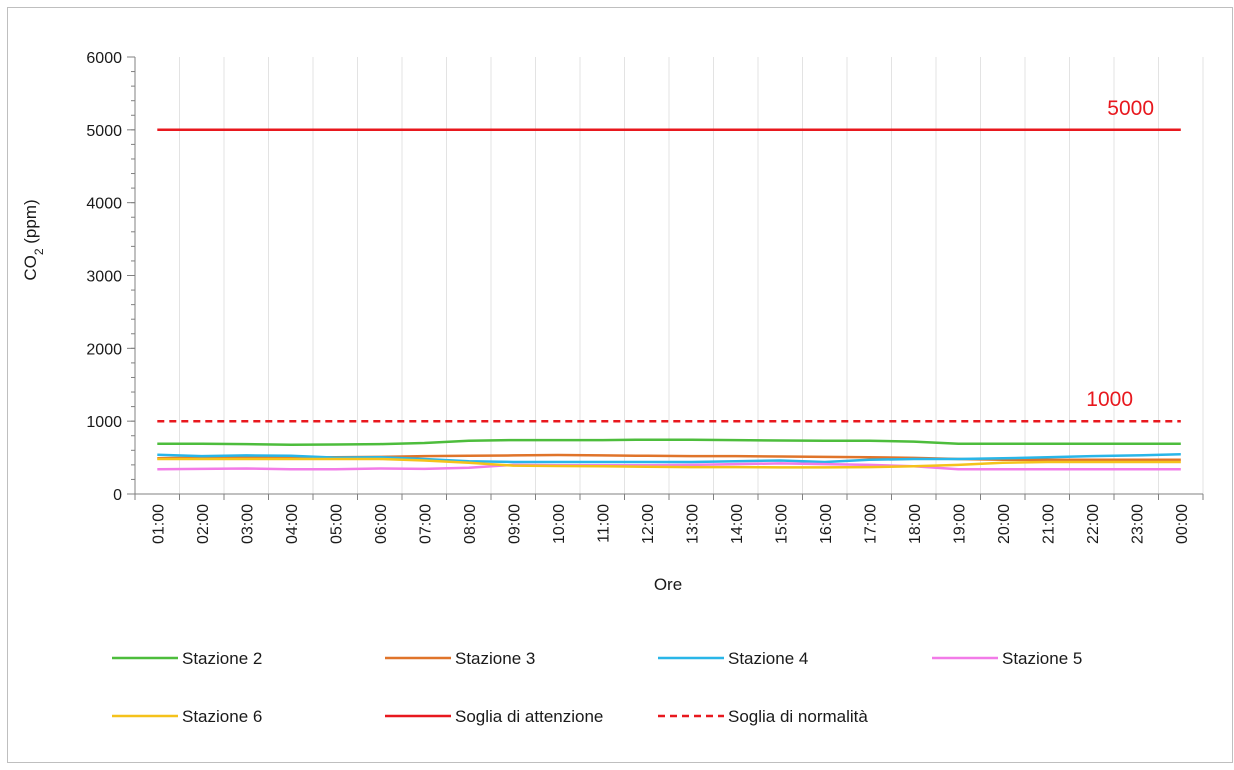 The width and height of the screenshot is (1234, 770). Describe the element at coordinates (514, 524) in the screenshot. I see `x-tick-label: 09:00` at that location.